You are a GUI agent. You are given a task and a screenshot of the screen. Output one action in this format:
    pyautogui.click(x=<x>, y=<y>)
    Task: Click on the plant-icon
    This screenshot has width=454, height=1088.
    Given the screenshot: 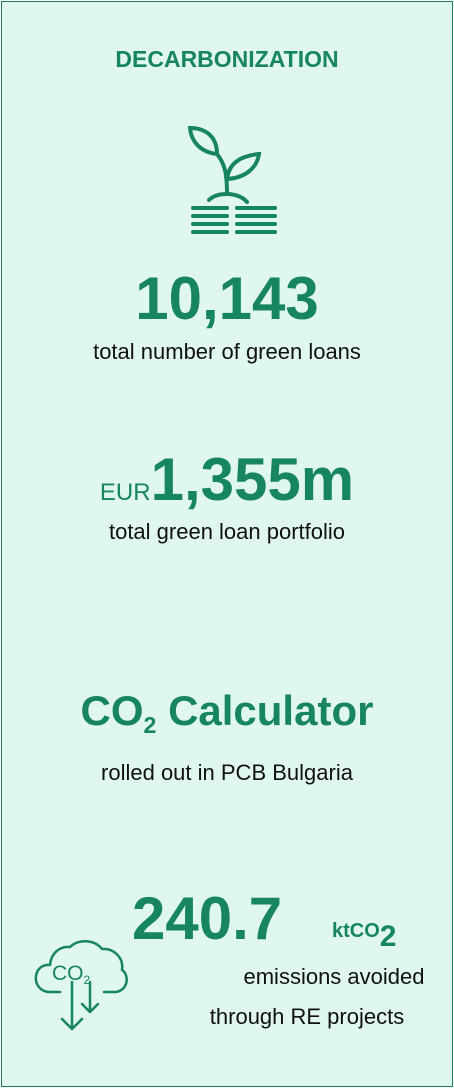 What is the action you would take?
    pyautogui.click(x=232, y=179)
    